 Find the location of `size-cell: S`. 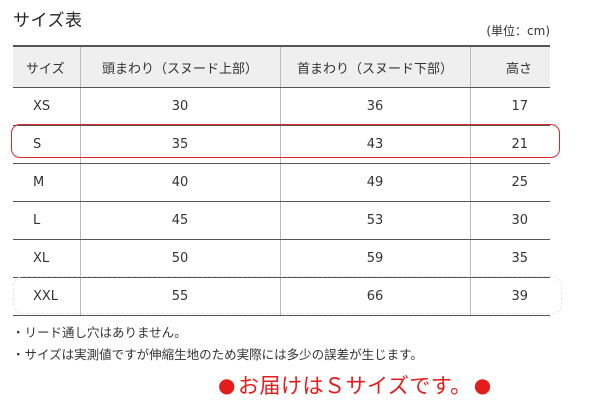

size-cell: S is located at coordinates (47, 144).